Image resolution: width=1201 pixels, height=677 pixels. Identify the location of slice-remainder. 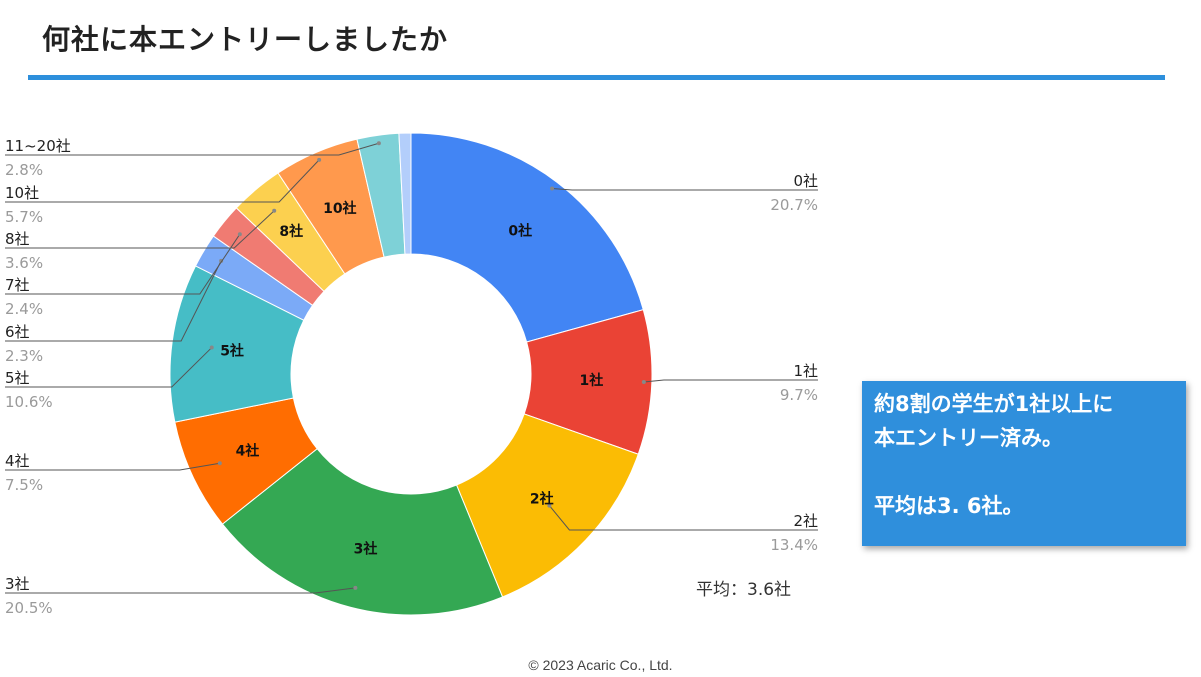
(405, 193).